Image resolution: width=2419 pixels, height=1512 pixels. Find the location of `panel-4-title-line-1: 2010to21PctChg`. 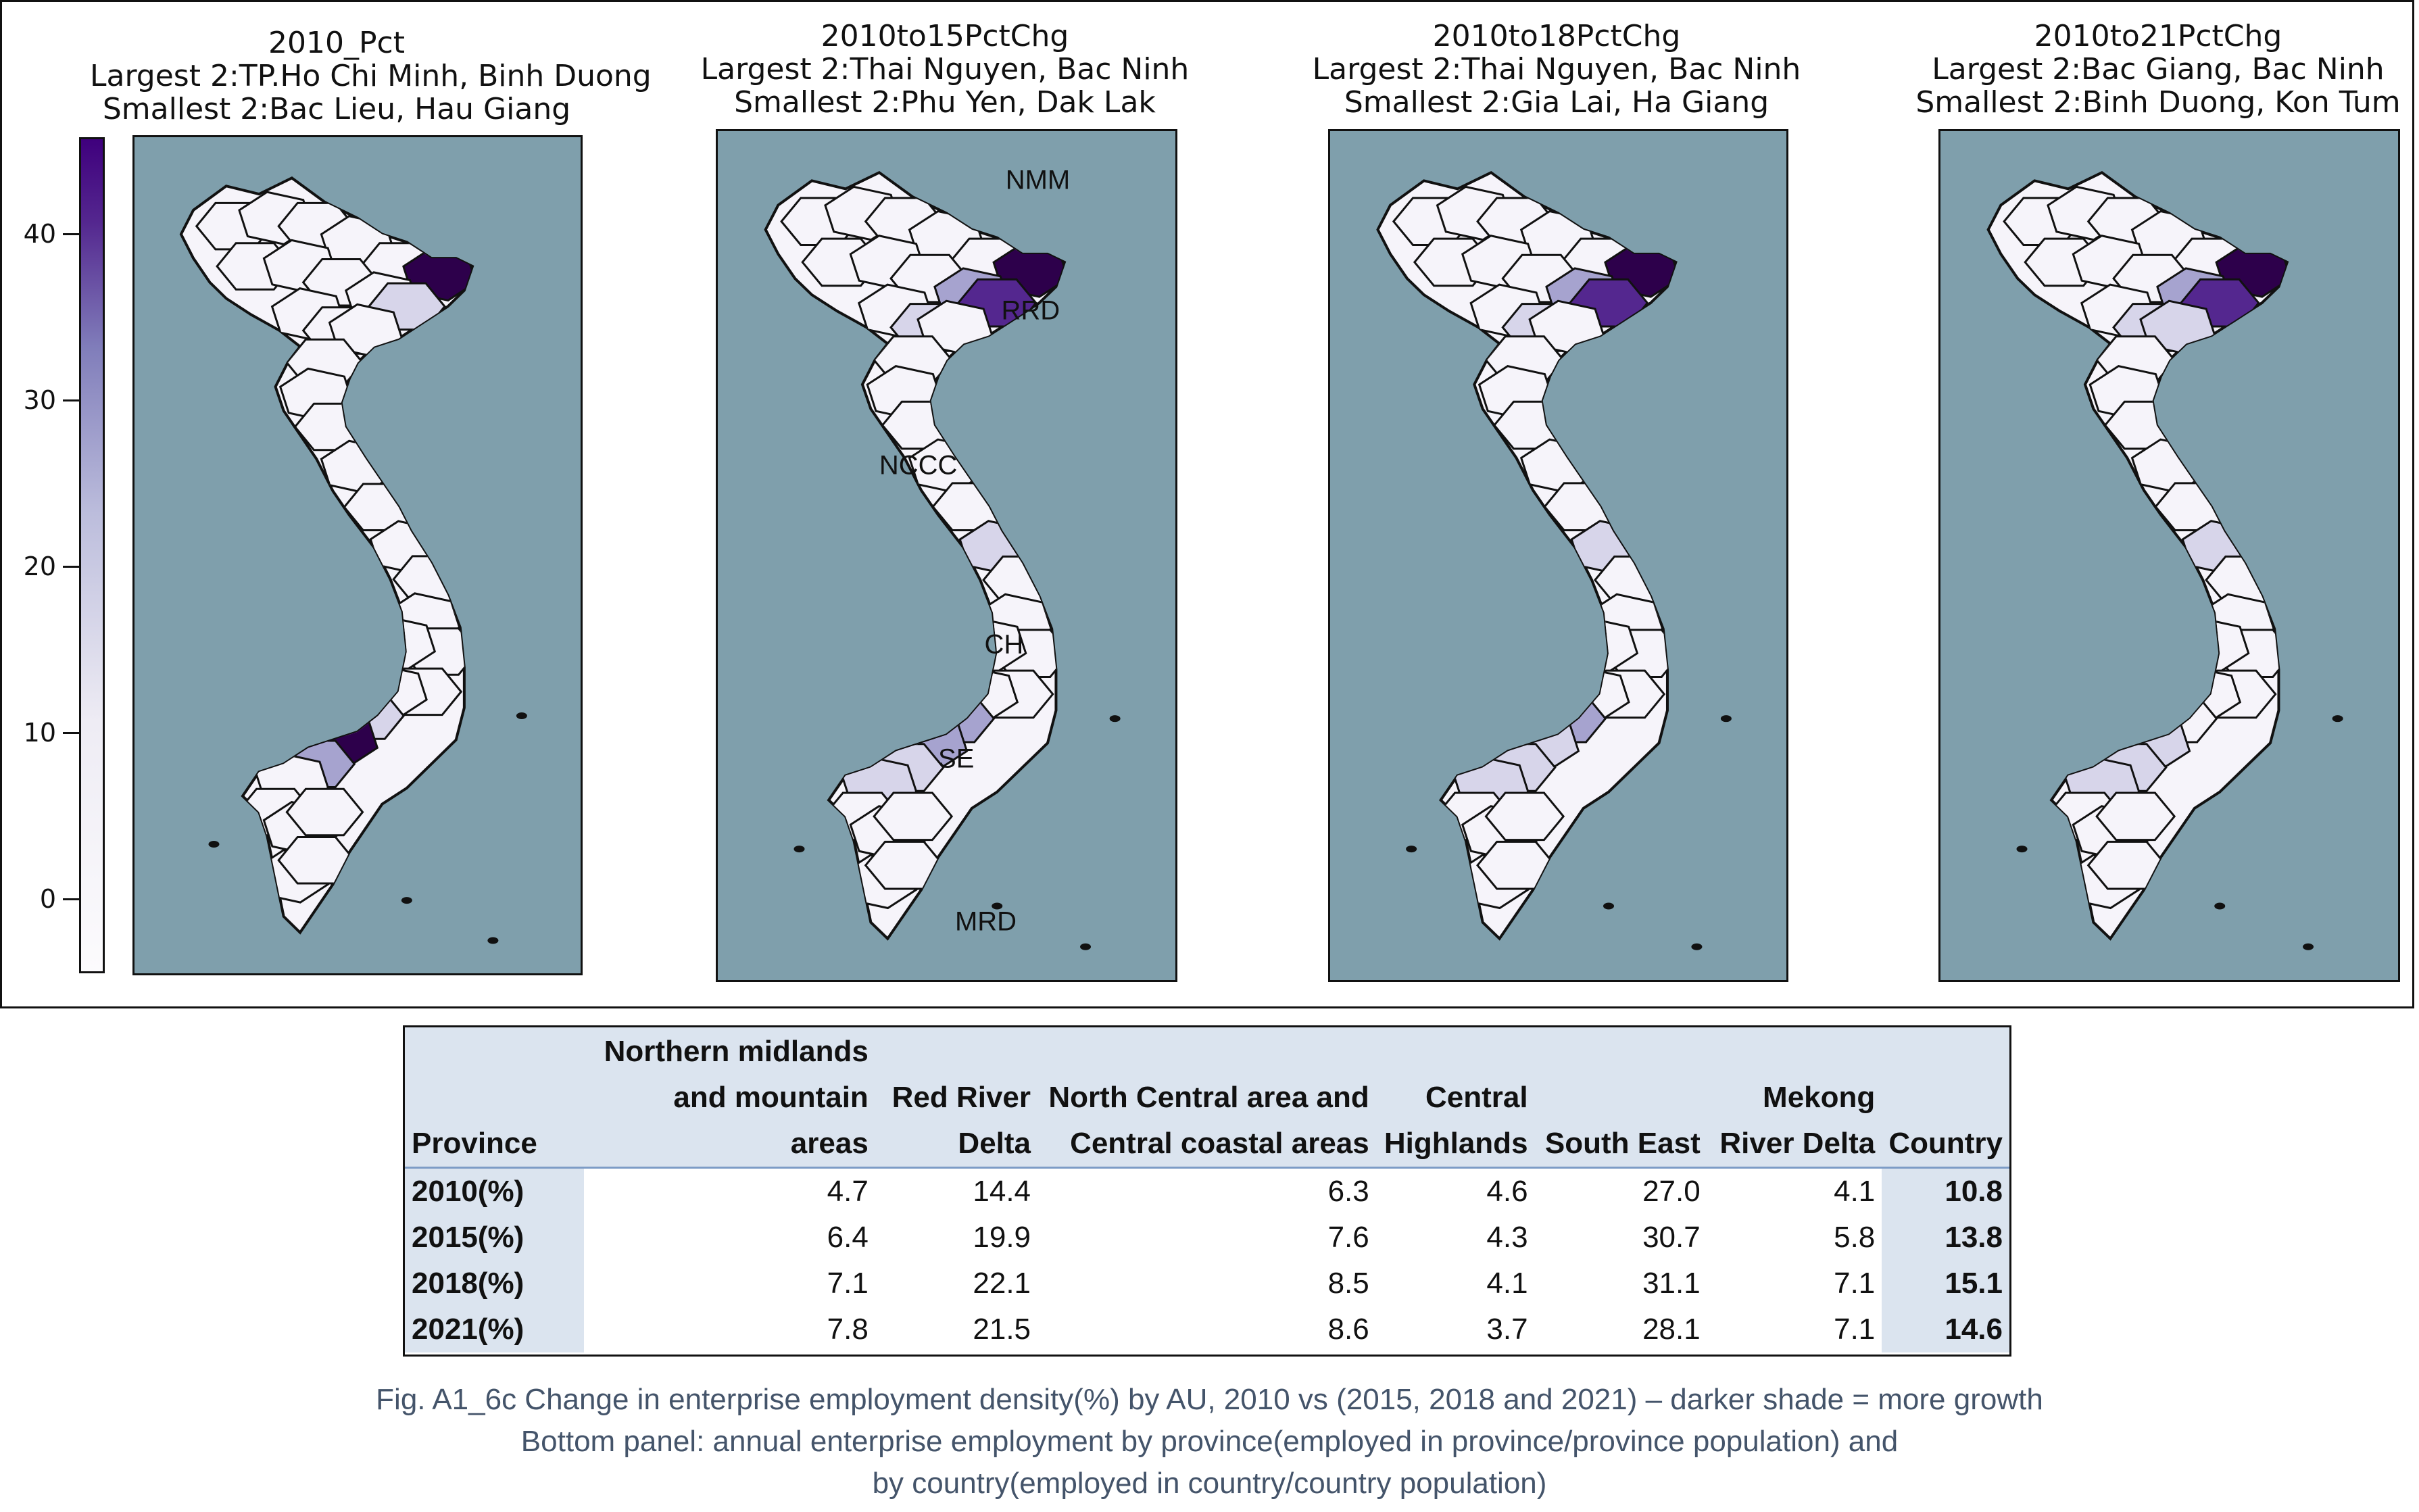

panel-4-title-line-1: 2010to21PctChg is located at coordinates (2158, 36).